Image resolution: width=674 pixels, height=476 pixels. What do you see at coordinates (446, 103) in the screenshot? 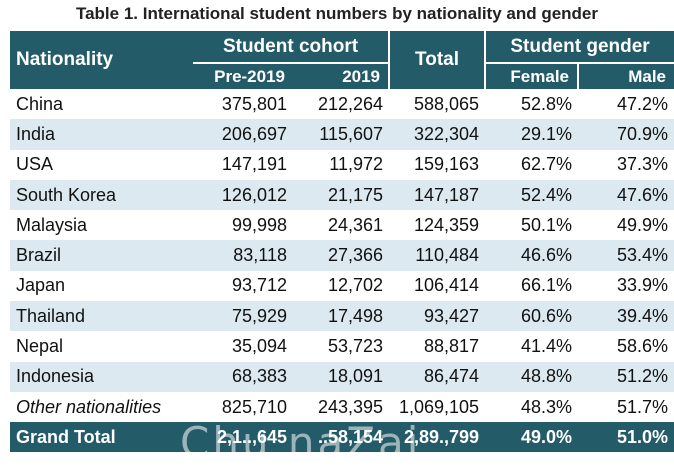
I see `cell-total: 588,065` at bounding box center [446, 103].